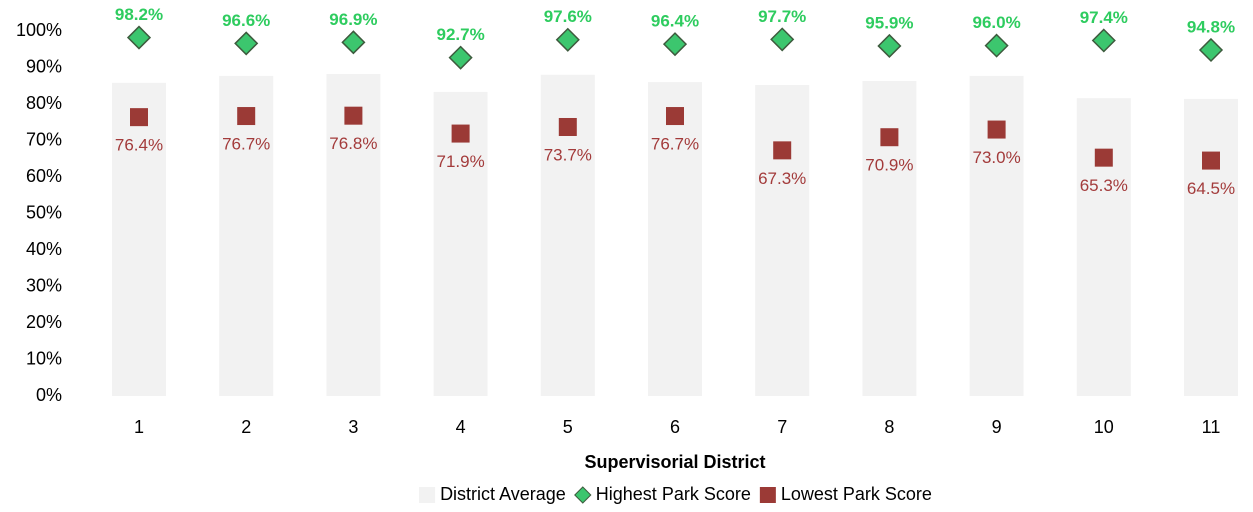  I want to click on y-tick-label: 100%, so click(39, 30).